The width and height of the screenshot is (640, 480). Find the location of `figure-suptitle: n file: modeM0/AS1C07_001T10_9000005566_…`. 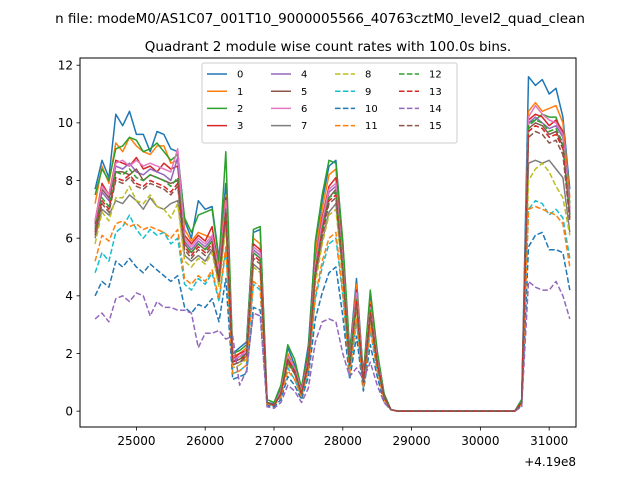

figure-suptitle: n file: modeM0/AS1C07_001T10_9000005566_… is located at coordinates (320, 19).